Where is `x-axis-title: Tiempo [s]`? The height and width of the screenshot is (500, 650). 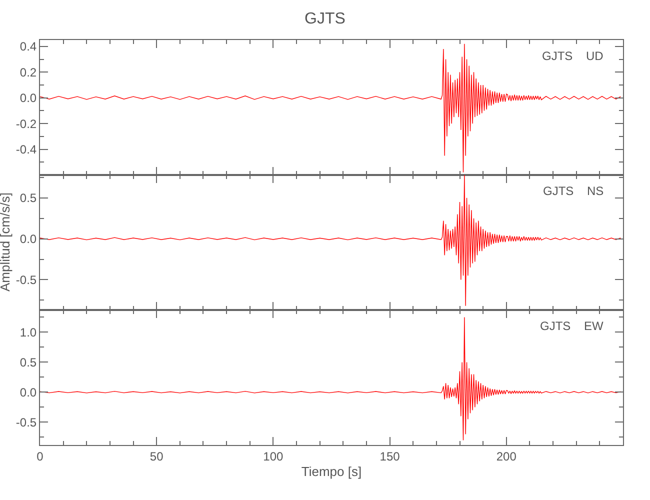 x-axis-title: Tiempo [s] is located at coordinates (331, 471).